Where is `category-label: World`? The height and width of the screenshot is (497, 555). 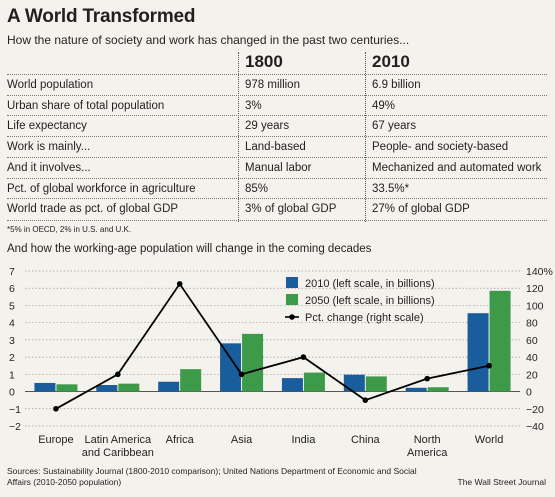
category-label: World is located at coordinates (489, 440).